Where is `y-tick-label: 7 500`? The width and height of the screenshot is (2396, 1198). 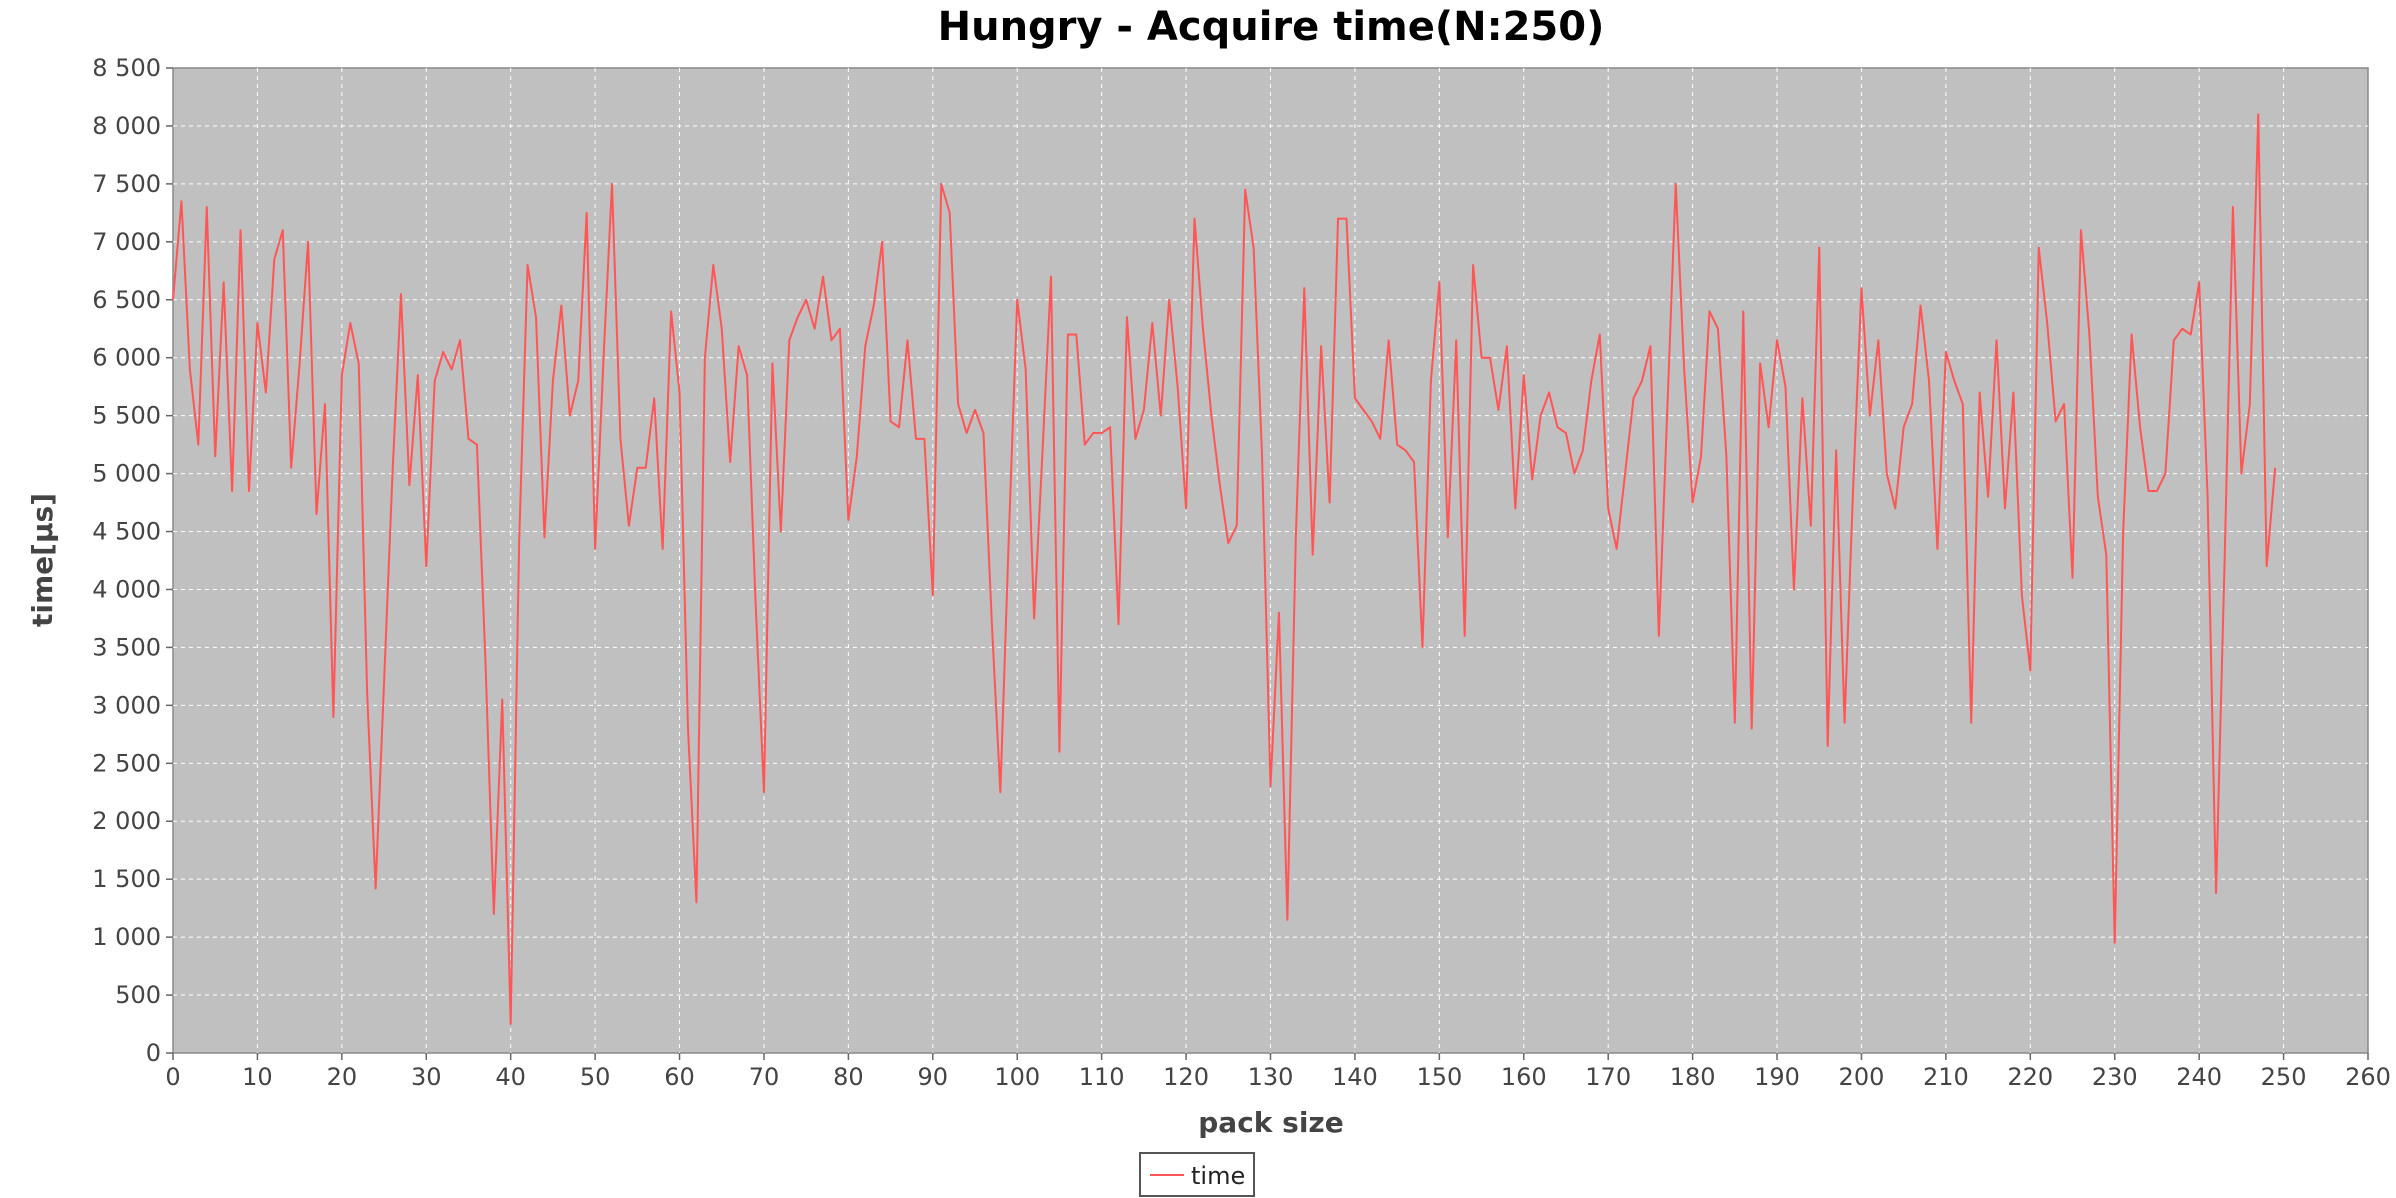 y-tick-label: 7 500 is located at coordinates (126, 184).